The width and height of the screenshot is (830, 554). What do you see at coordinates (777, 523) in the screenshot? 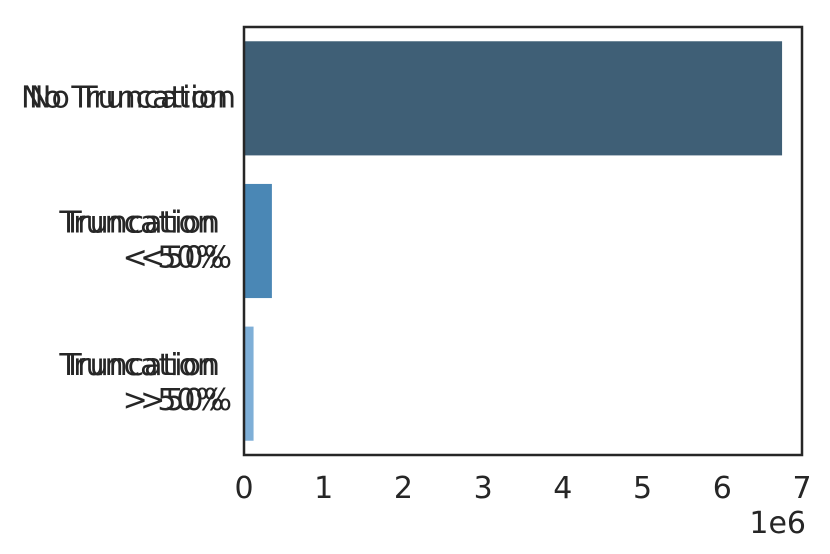
I see `x-axis-offset-label: 1e6` at bounding box center [777, 523].